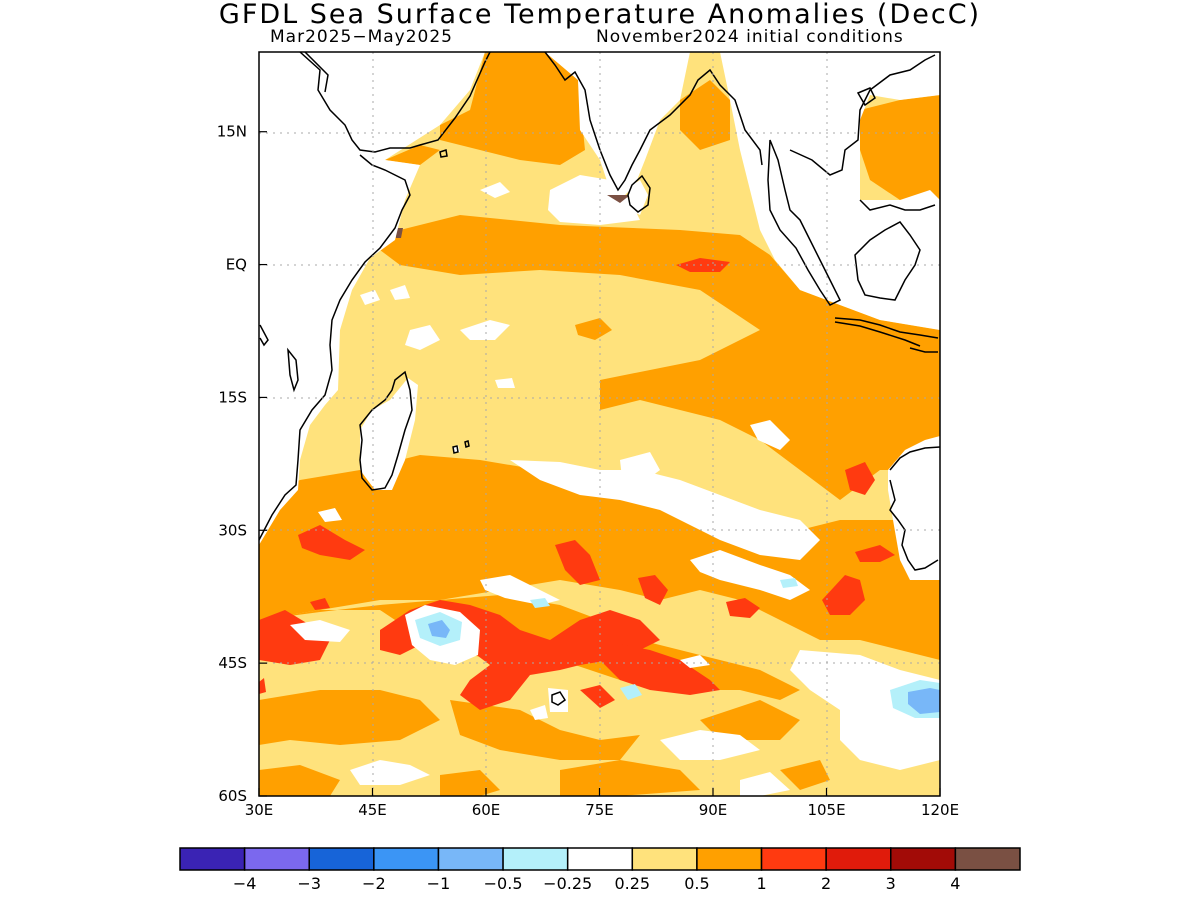 This screenshot has width=1200, height=900. Describe the element at coordinates (684, 667) in the screenshot. I see `contour-neg05` at that location.